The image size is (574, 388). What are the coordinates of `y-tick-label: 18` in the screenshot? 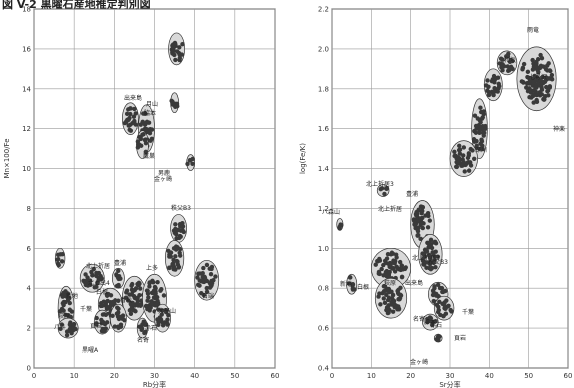 It's located at (26, 10).